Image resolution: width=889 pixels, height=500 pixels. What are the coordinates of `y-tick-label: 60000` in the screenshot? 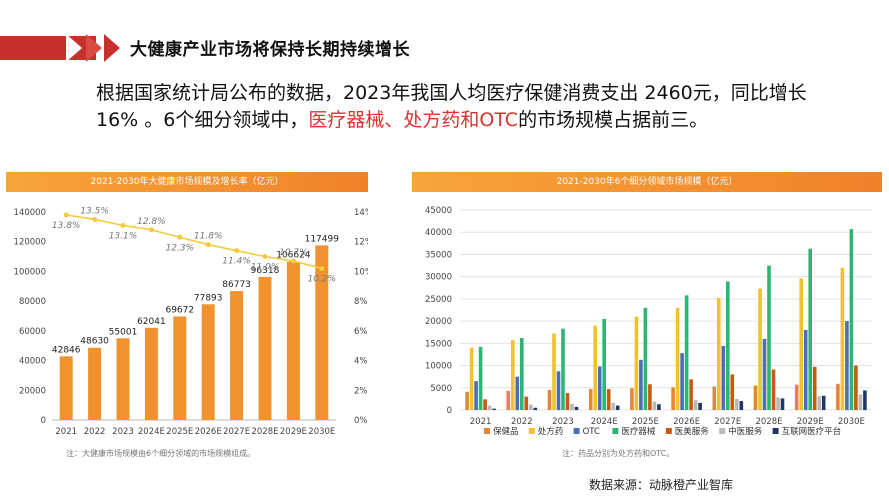 It's located at (32, 332).